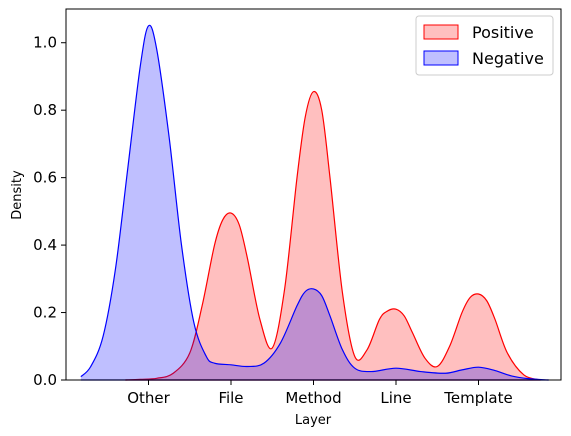 This screenshot has width=571, height=436. I want to click on x-tick-label: Other, so click(148, 398).